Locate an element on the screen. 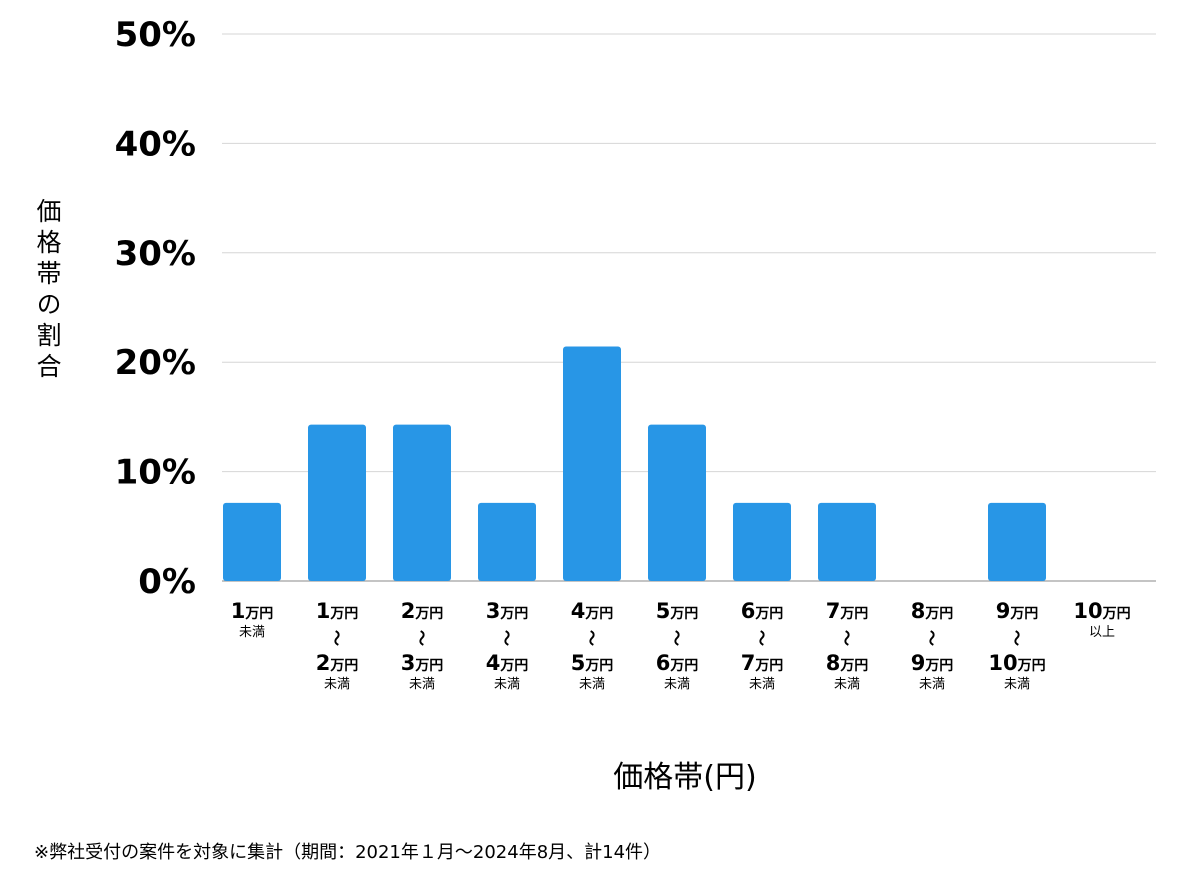 This screenshot has height=874, width=1200. y-tick-label: 50% is located at coordinates (155, 35).